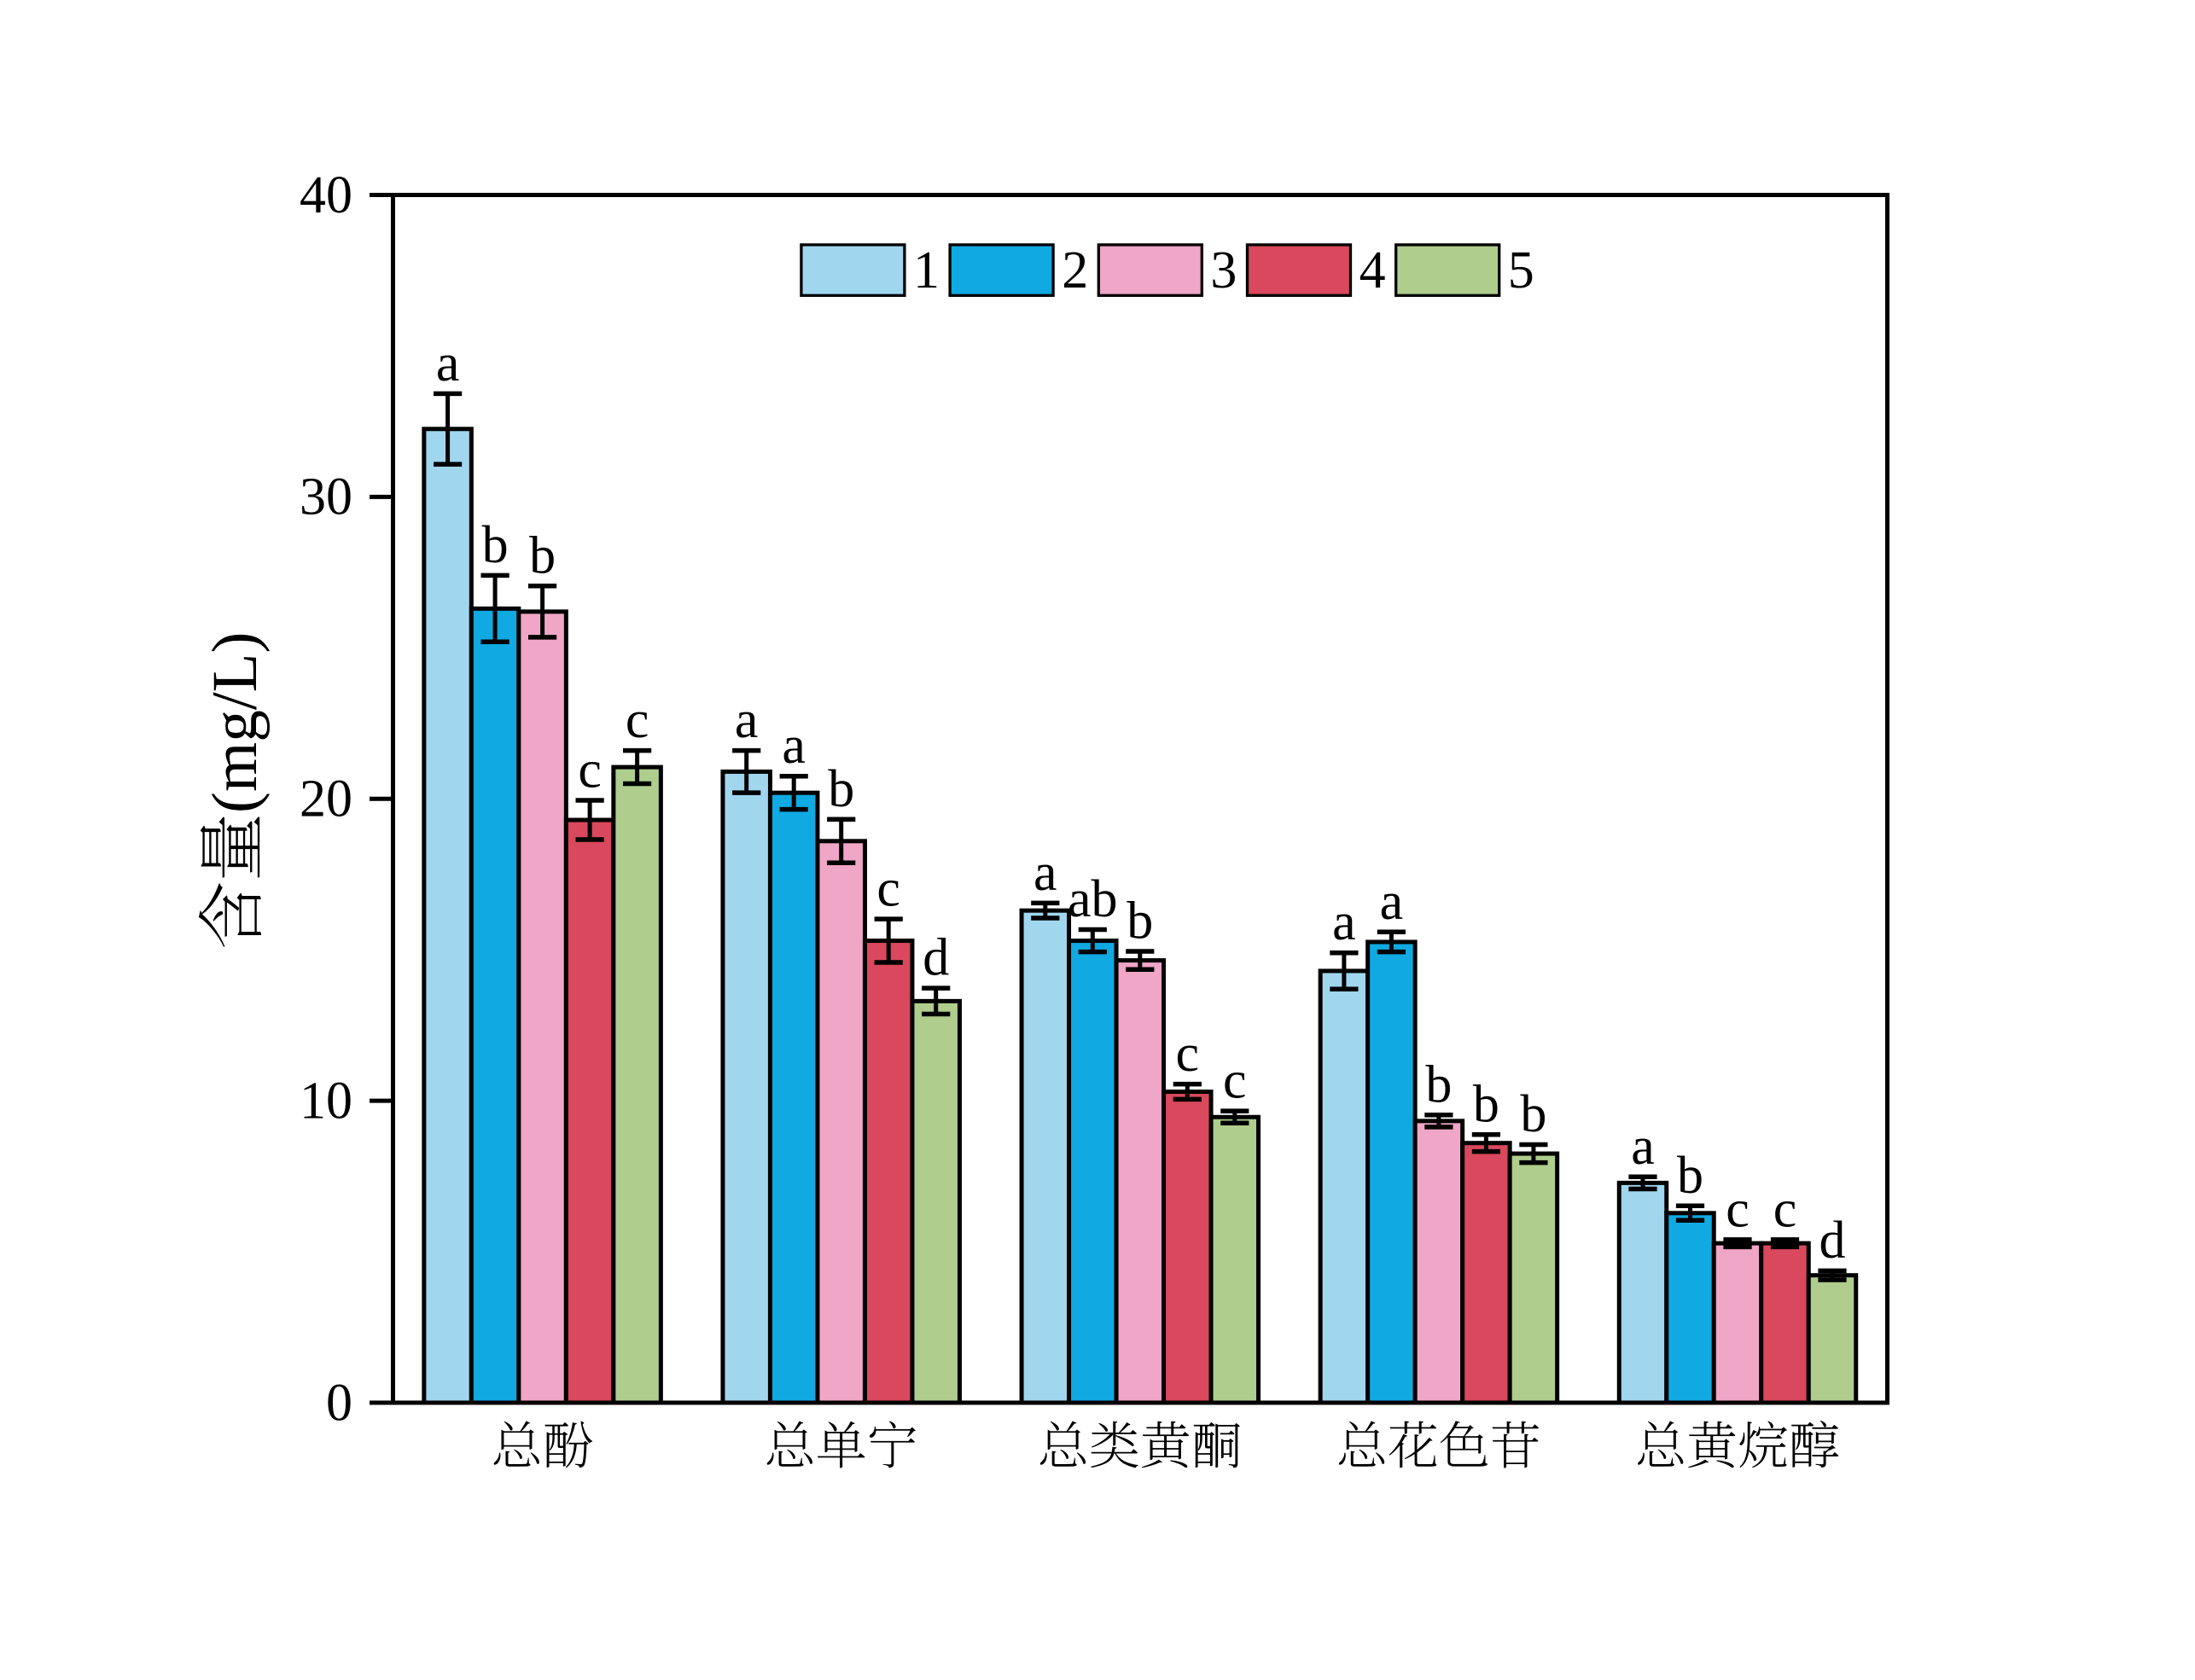 This screenshot has width=2195, height=1680. Describe the element at coordinates (1223, 270) in the screenshot. I see `svg-text: 3` at that location.